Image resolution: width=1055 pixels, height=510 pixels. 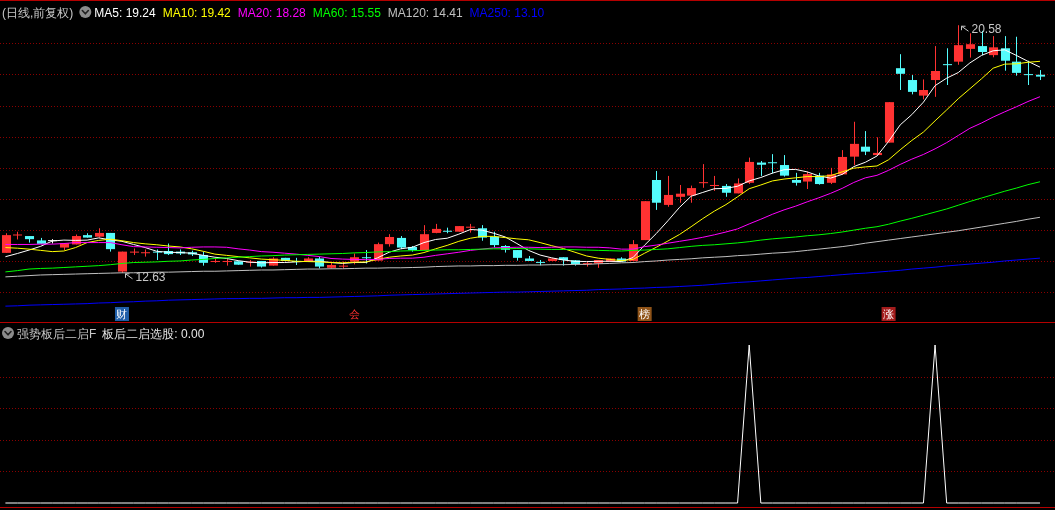 What do you see at coordinates (57, 333) in the screenshot?
I see `title: 强势板后二启F` at bounding box center [57, 333].